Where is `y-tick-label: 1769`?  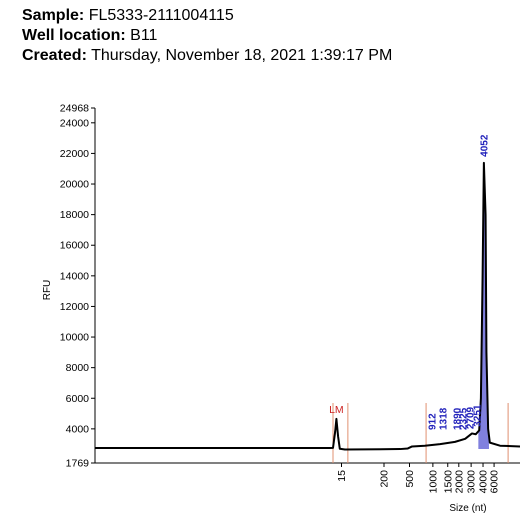 y-tick-label: 1769 is located at coordinates (78, 464).